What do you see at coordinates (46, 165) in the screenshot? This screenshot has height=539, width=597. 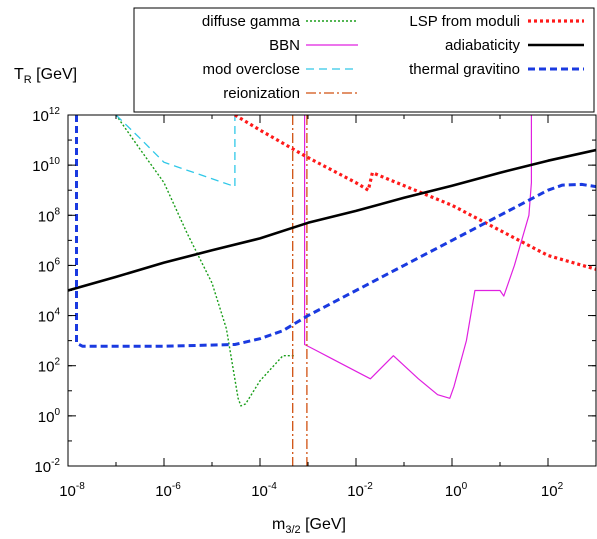 I see `y-tick-label: 10¹⁰` at bounding box center [46, 165].